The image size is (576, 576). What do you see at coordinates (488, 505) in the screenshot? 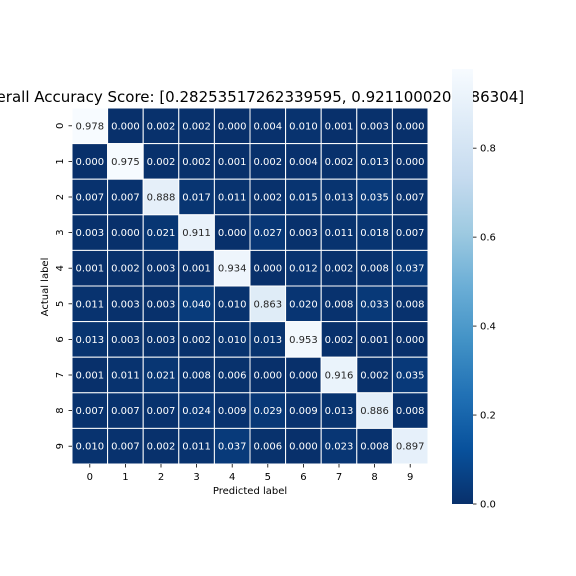
I see `colorbar-tick-label: 0.0` at bounding box center [488, 505].